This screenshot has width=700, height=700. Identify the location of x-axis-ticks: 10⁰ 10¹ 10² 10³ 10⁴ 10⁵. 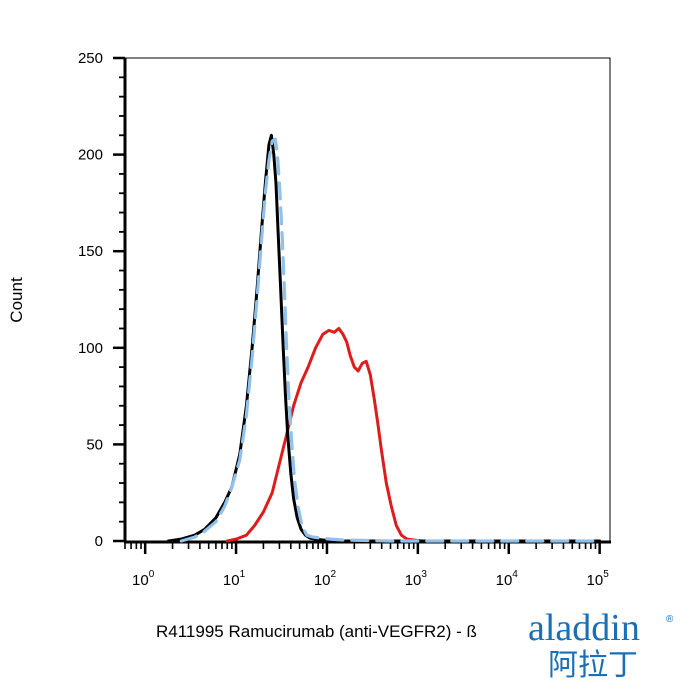
(367, 565).